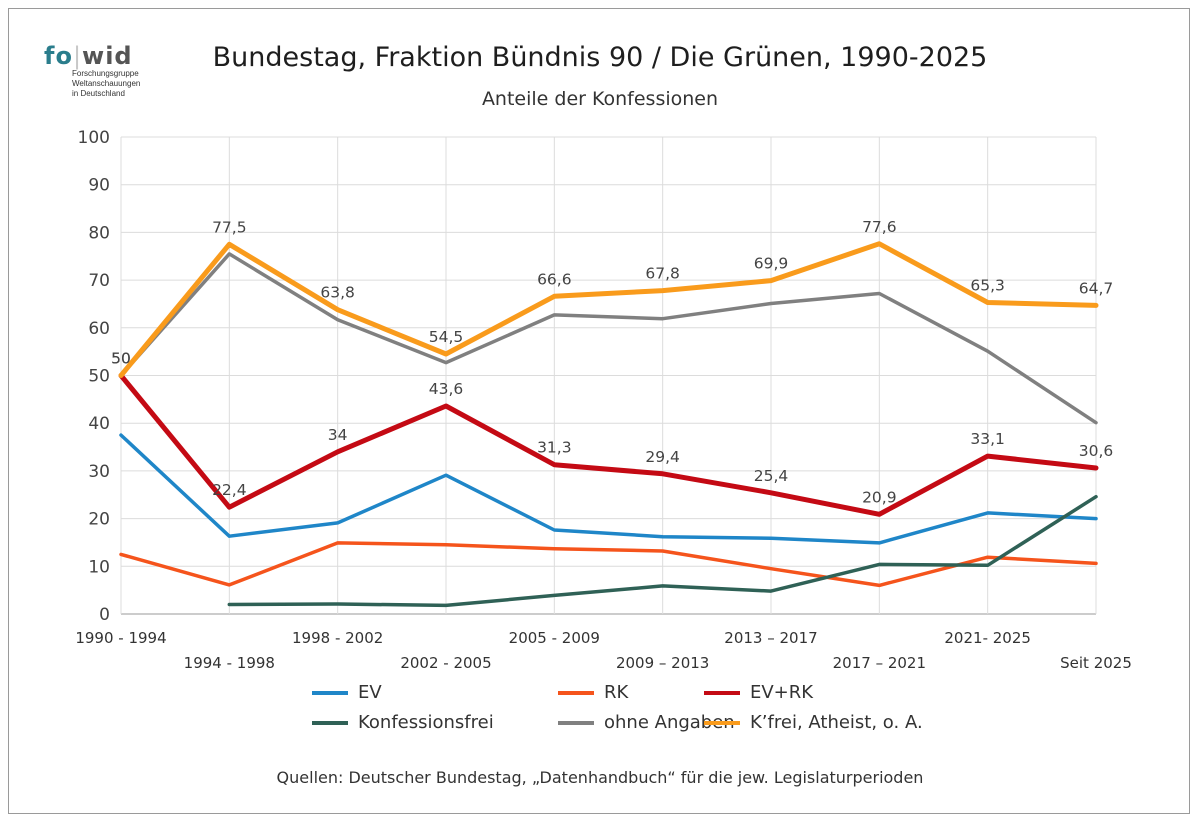  Describe the element at coordinates (99, 520) in the screenshot. I see `y-tick-label: 20` at that location.